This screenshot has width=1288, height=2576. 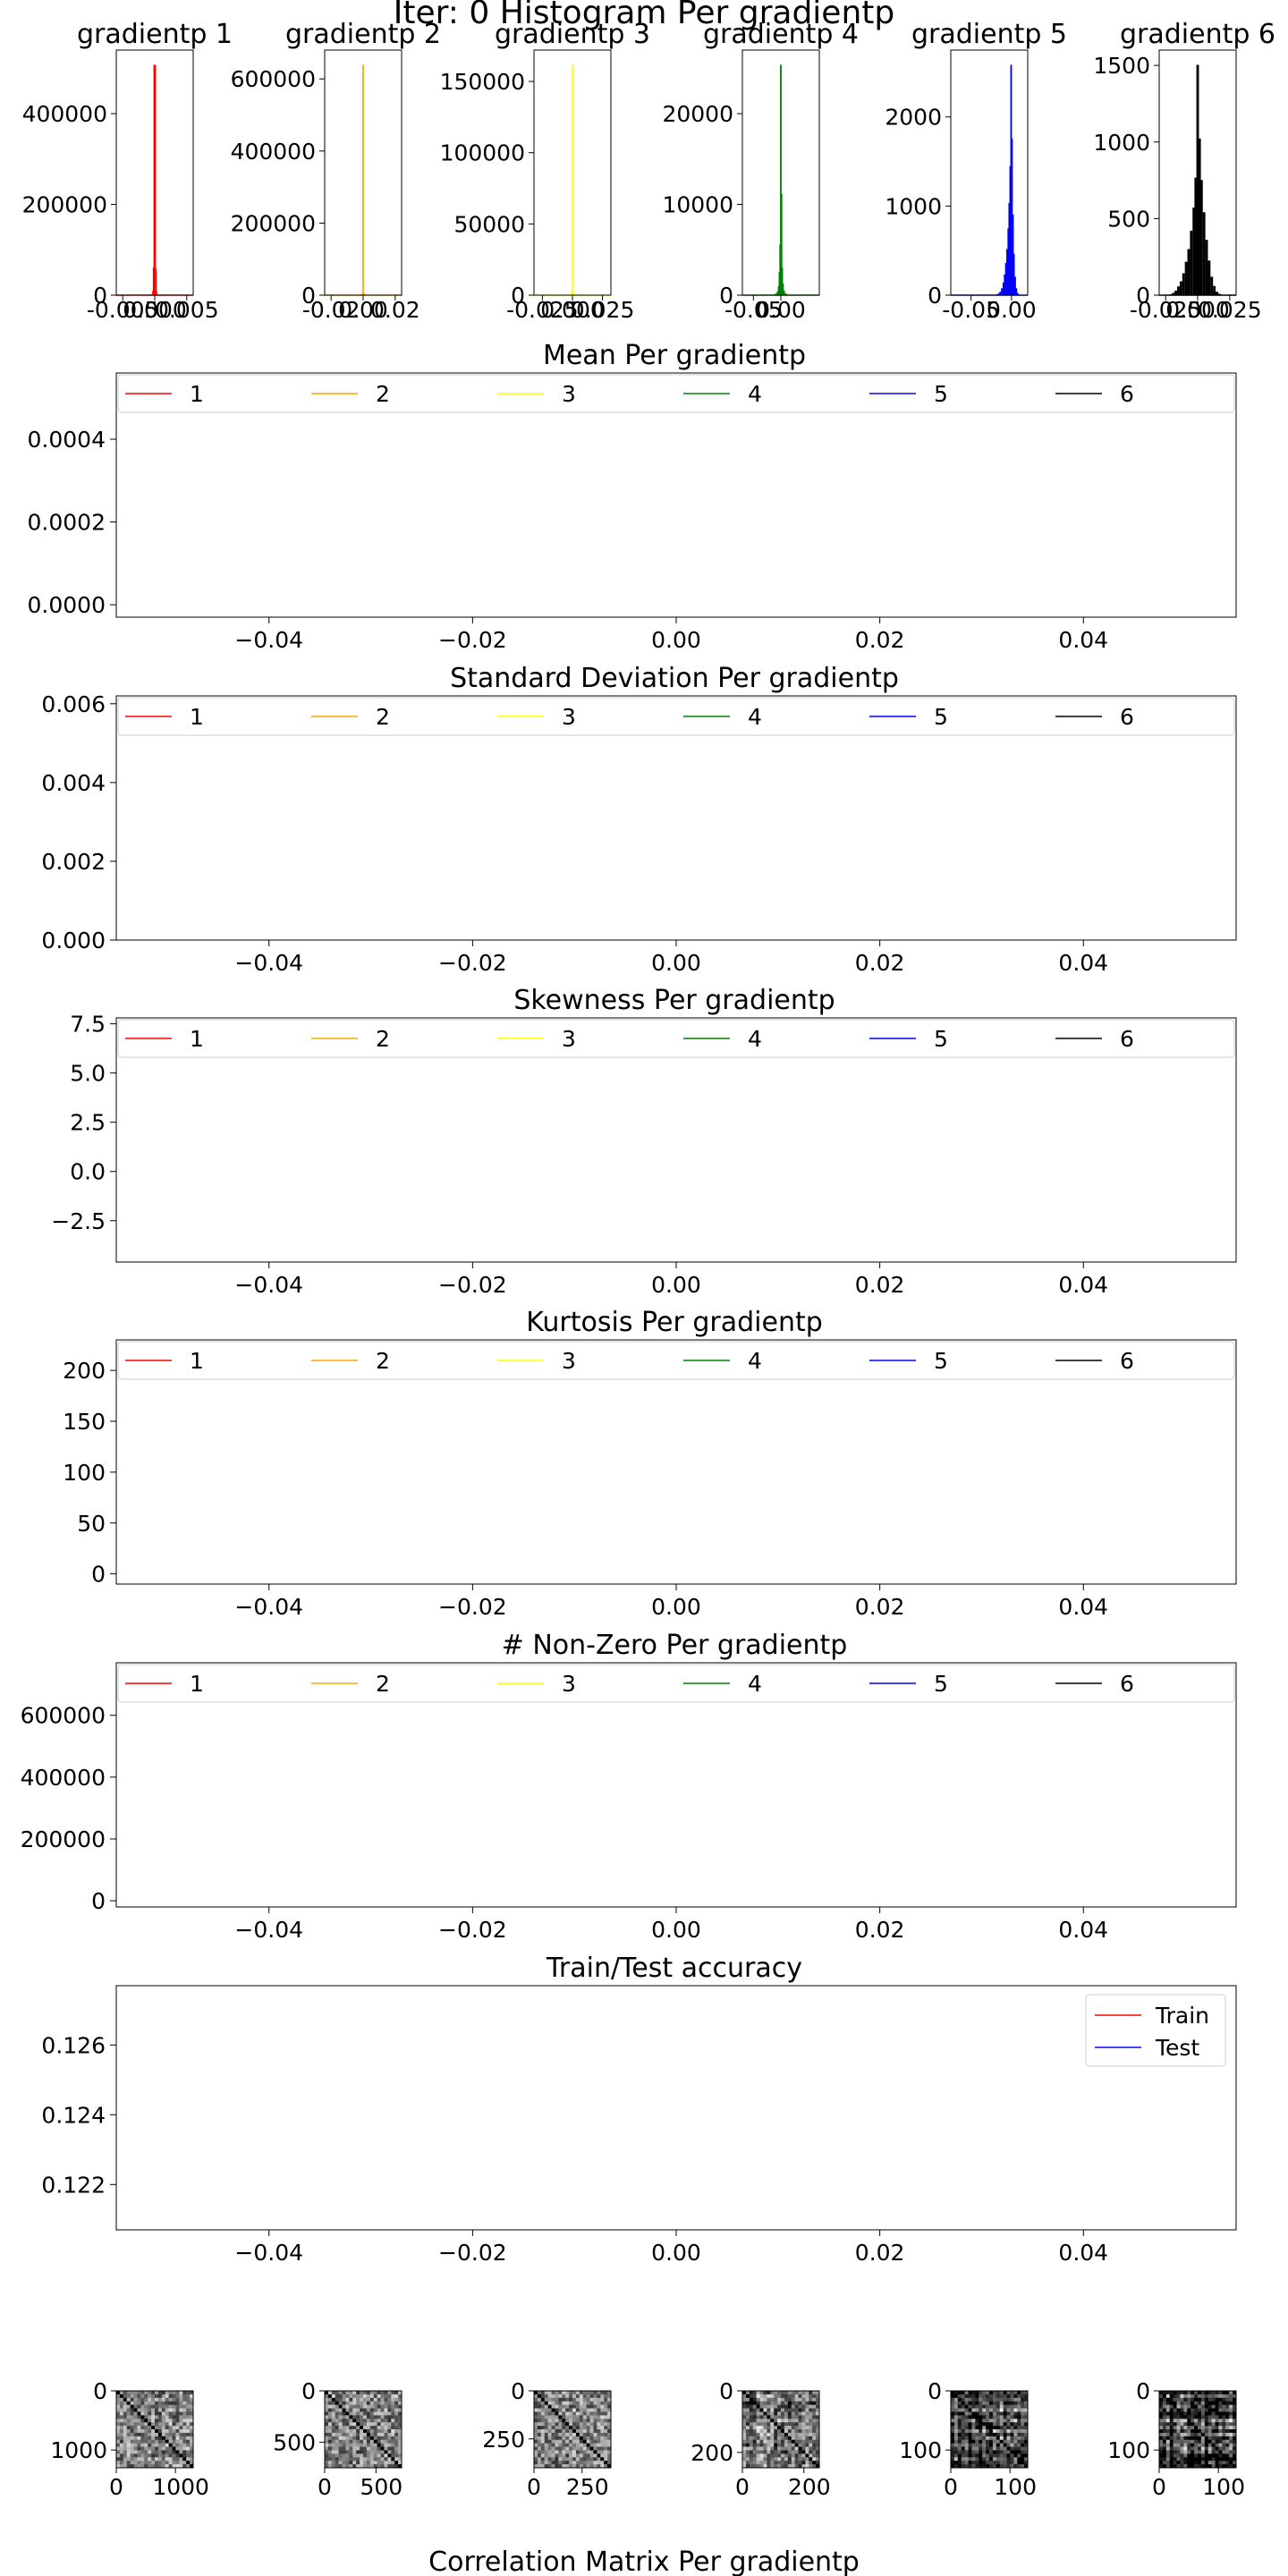 I want to click on x-tick-label: -0.05, so click(x=971, y=310).